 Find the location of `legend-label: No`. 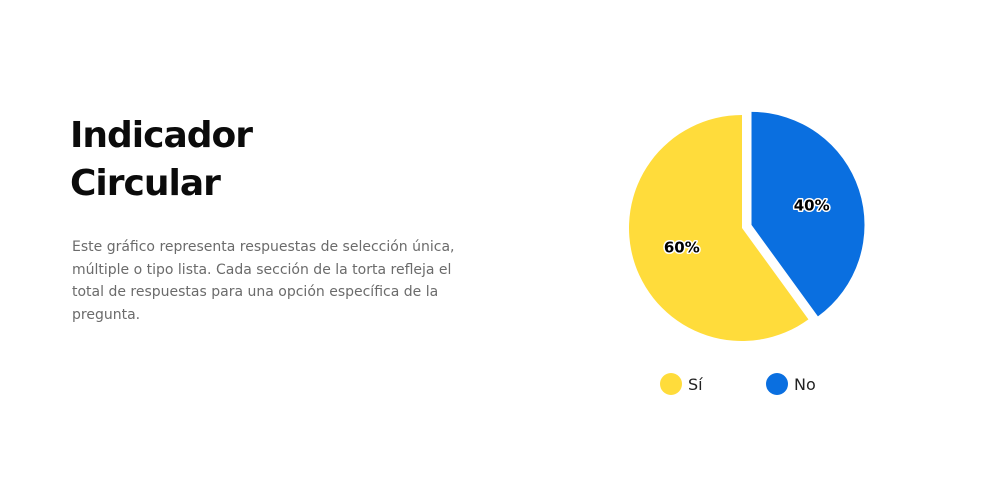

legend-label: No is located at coordinates (805, 384).